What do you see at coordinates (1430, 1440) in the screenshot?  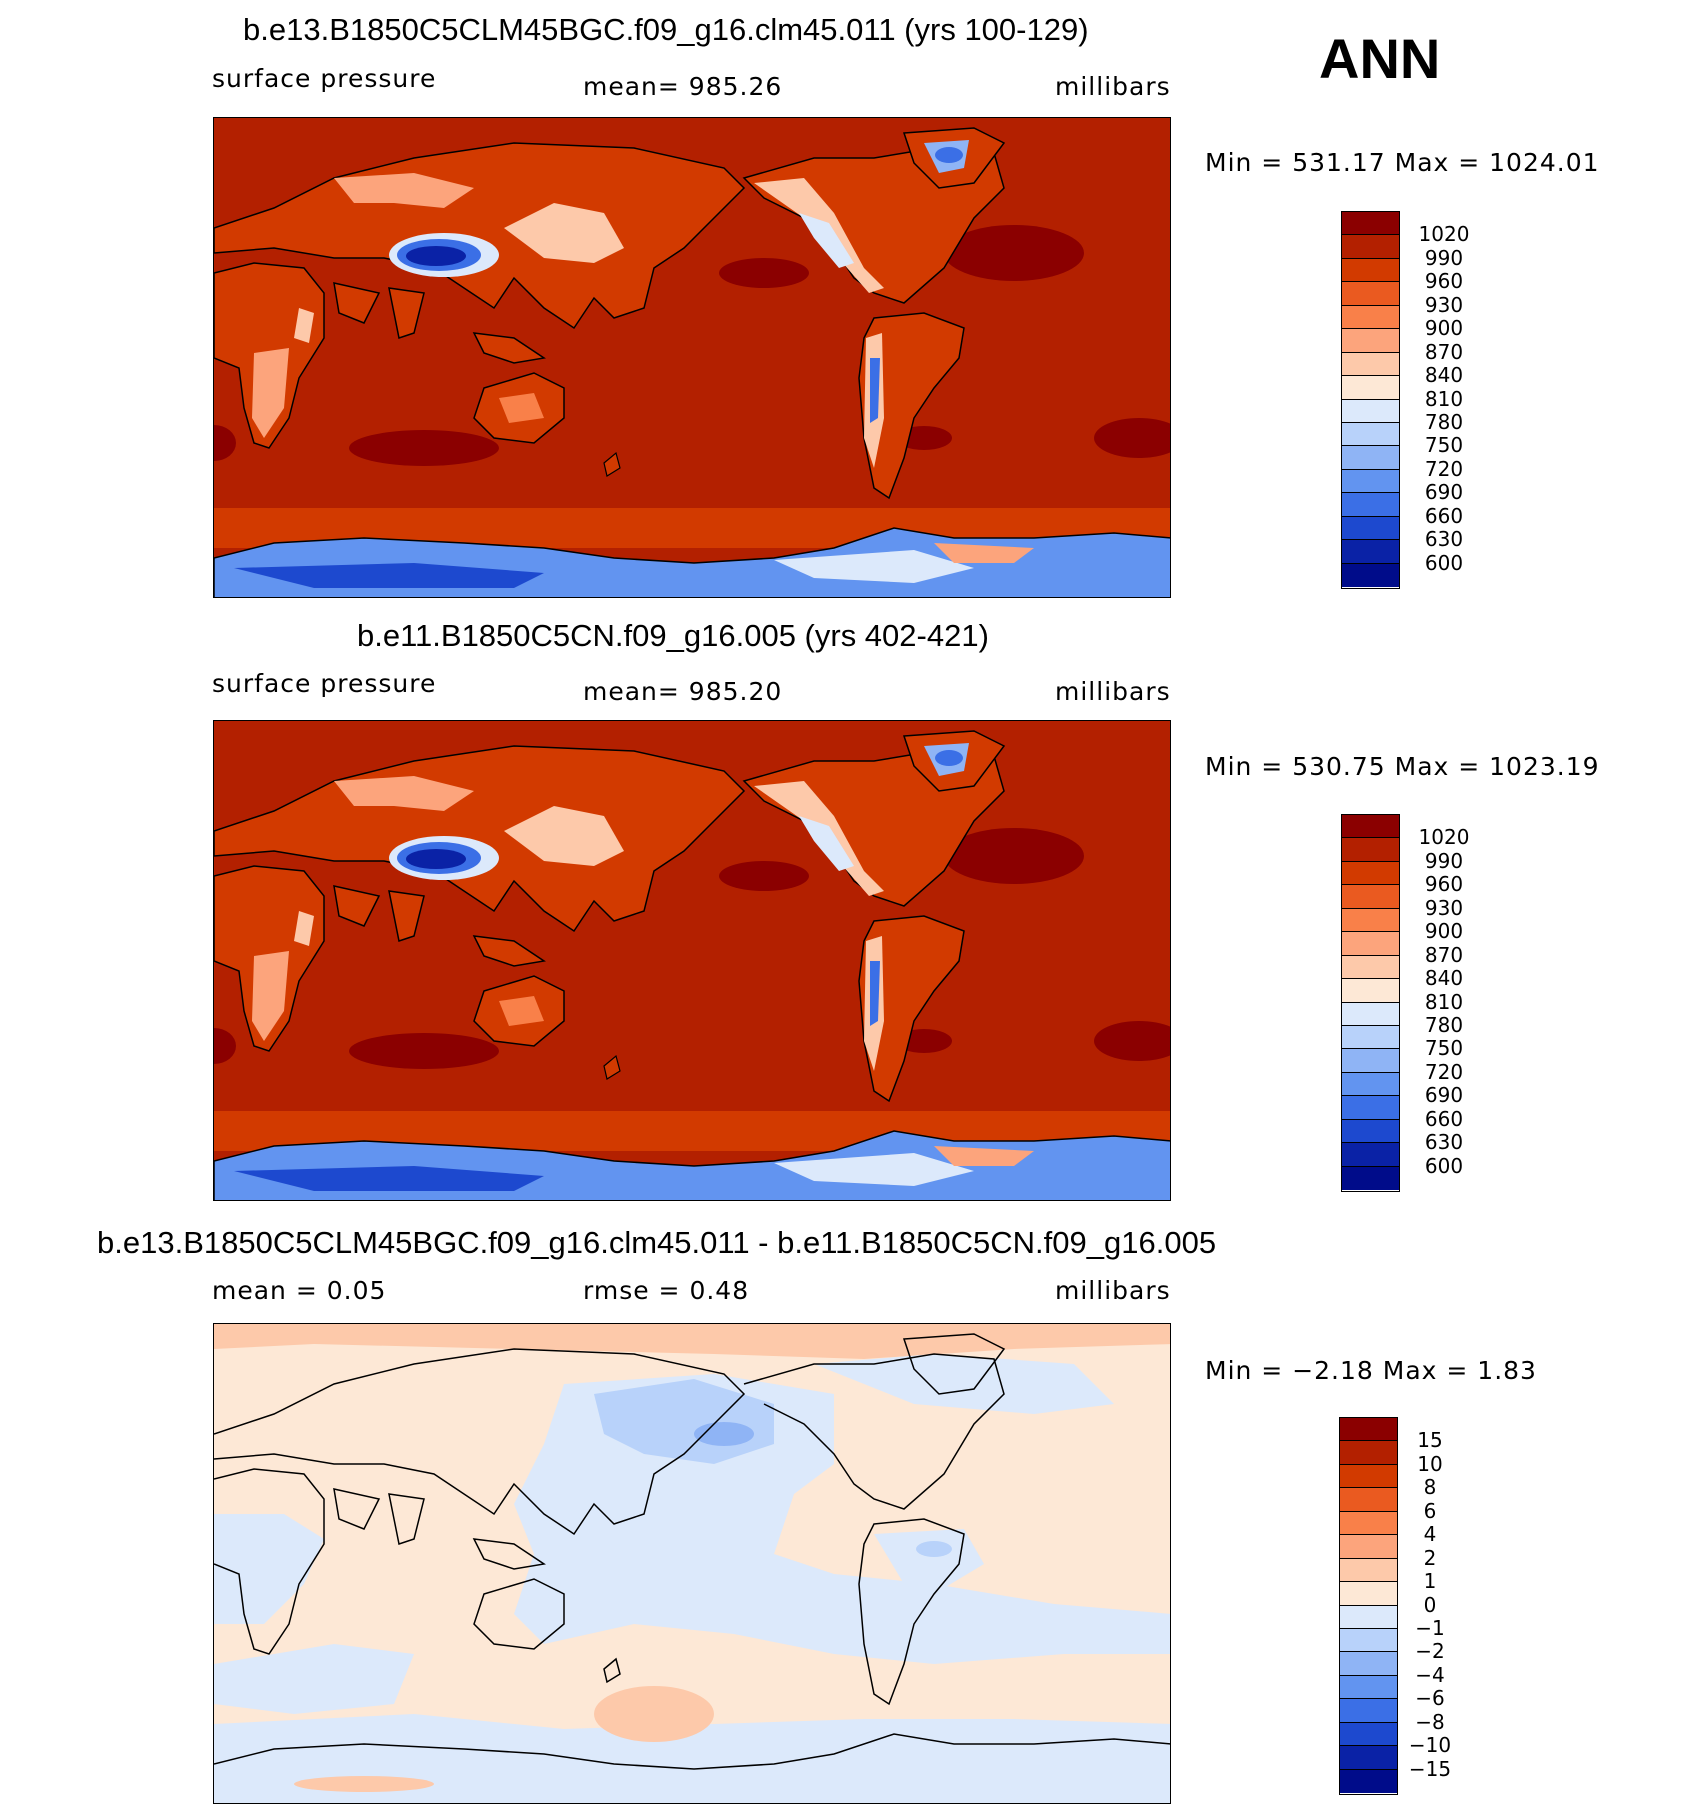 I see `colorbar-tick-label: 15` at bounding box center [1430, 1440].